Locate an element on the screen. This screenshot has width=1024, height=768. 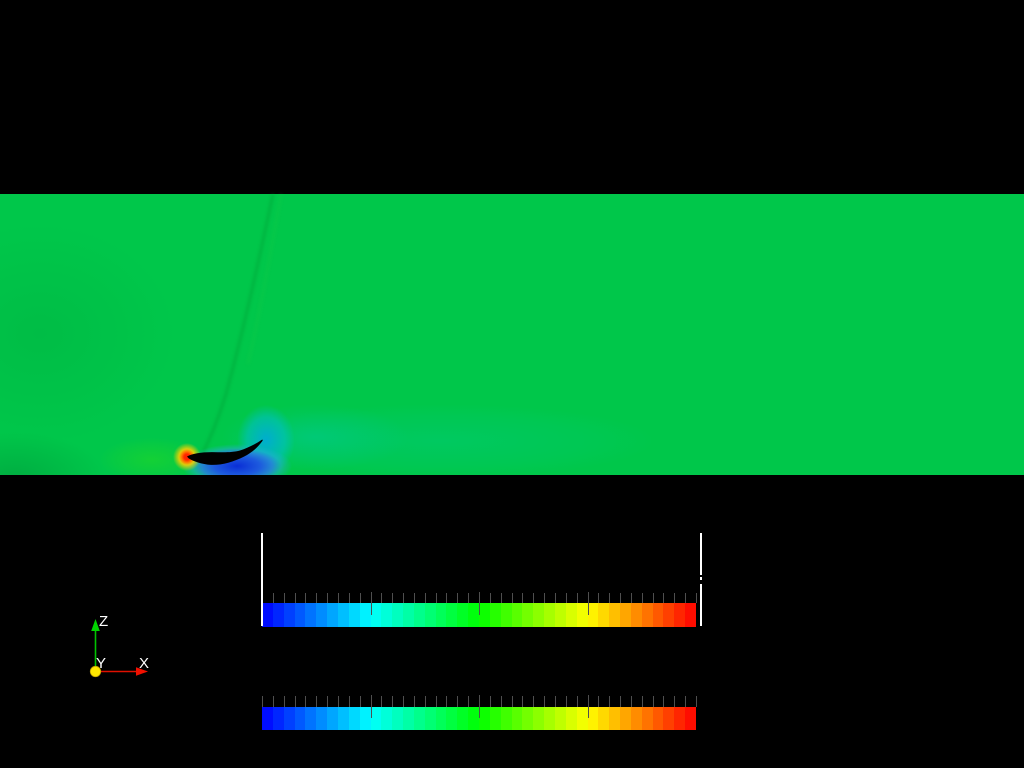
z-axis-label: Z is located at coordinates (104, 621).